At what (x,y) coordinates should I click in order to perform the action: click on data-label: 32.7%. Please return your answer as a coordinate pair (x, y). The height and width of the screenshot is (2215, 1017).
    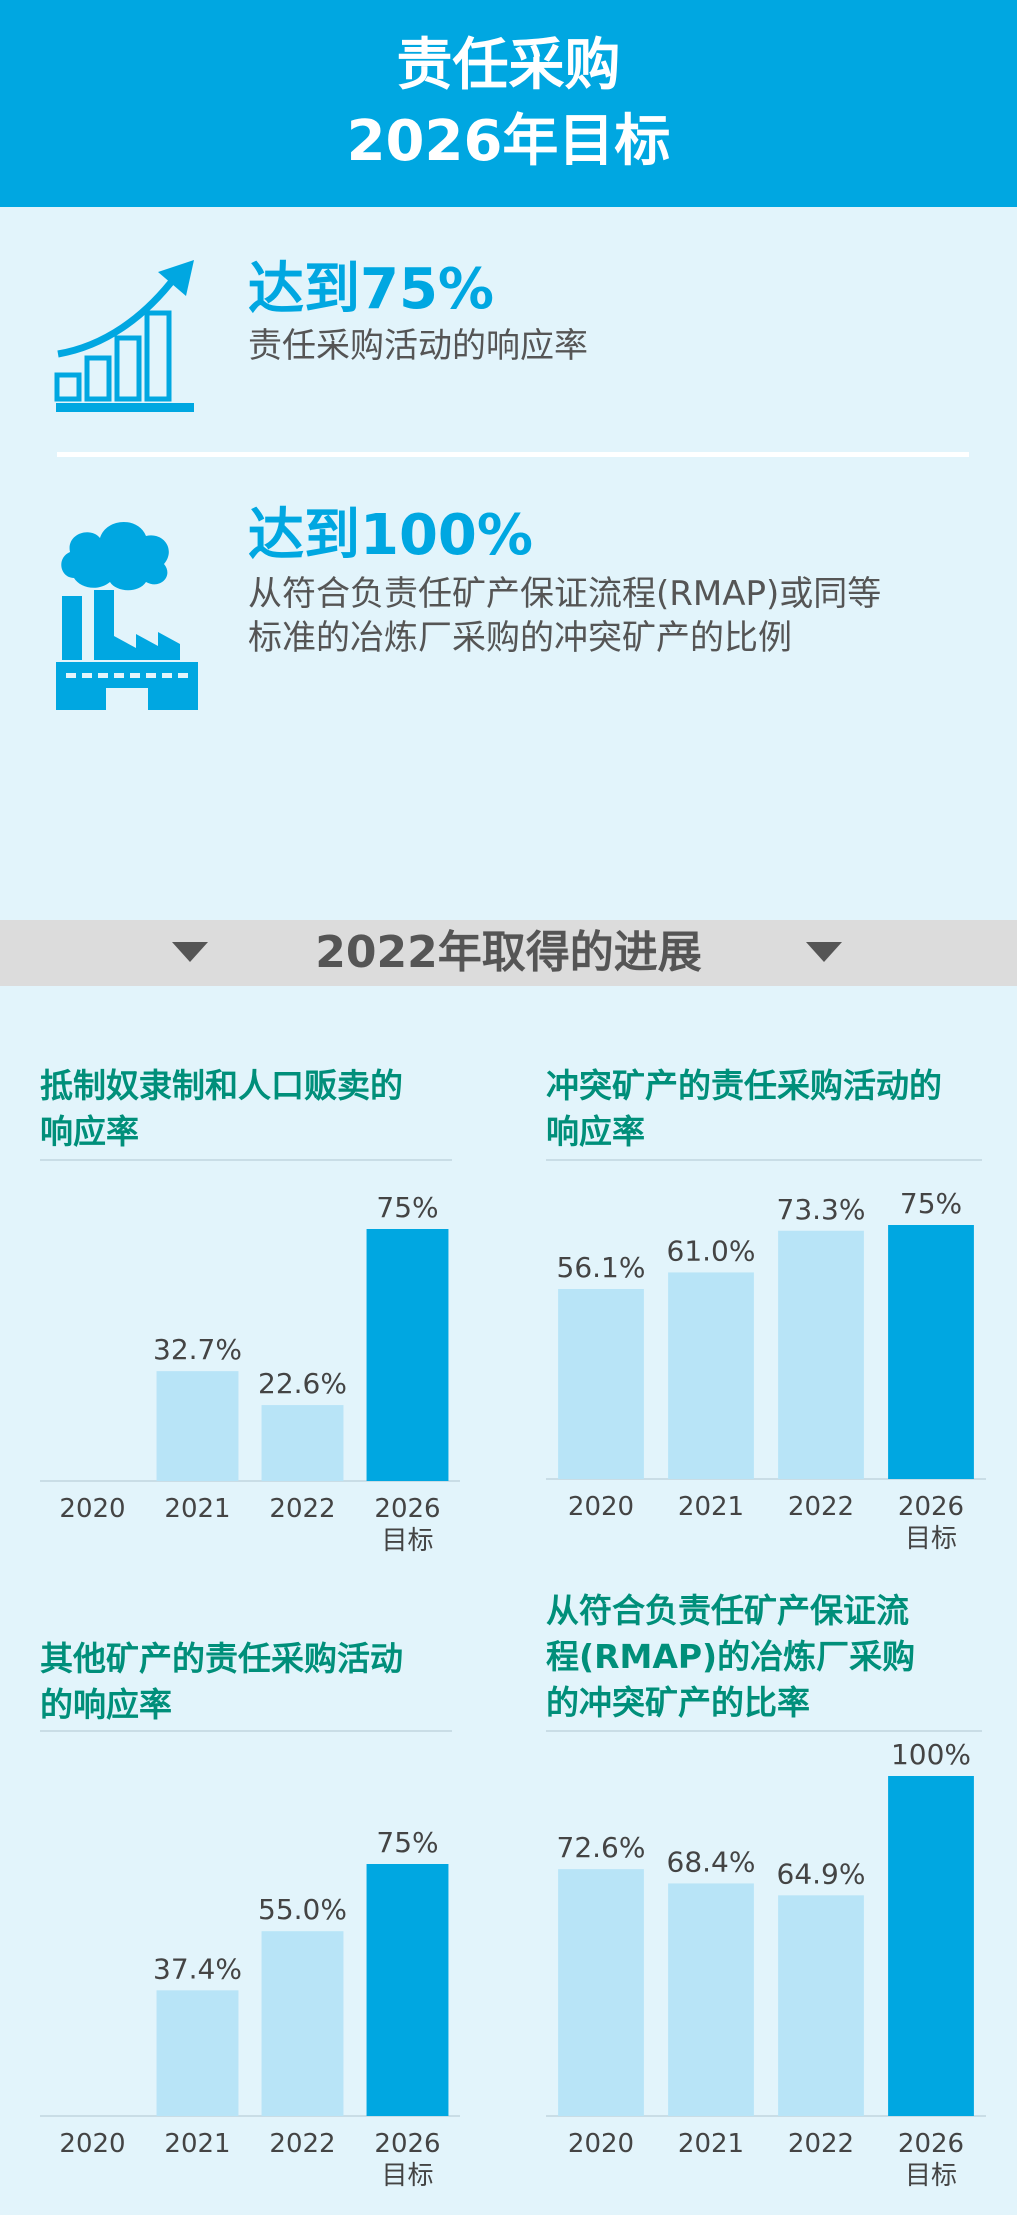
    Looking at the image, I should click on (197, 1349).